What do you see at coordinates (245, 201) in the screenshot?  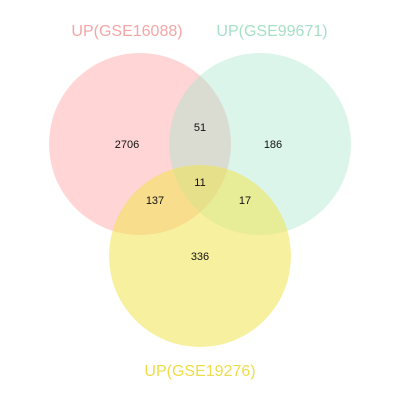 I see `count-gse99671-gse19276: 17` at bounding box center [245, 201].